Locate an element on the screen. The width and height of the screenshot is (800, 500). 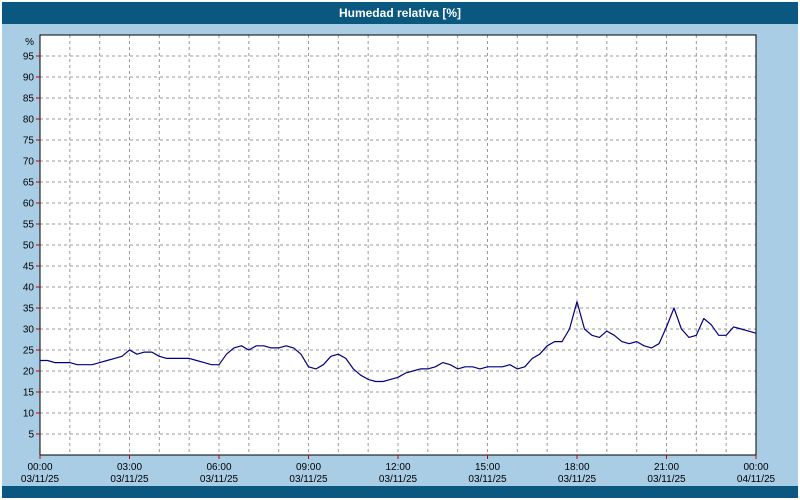
svg-text: 25 is located at coordinates (29, 351).